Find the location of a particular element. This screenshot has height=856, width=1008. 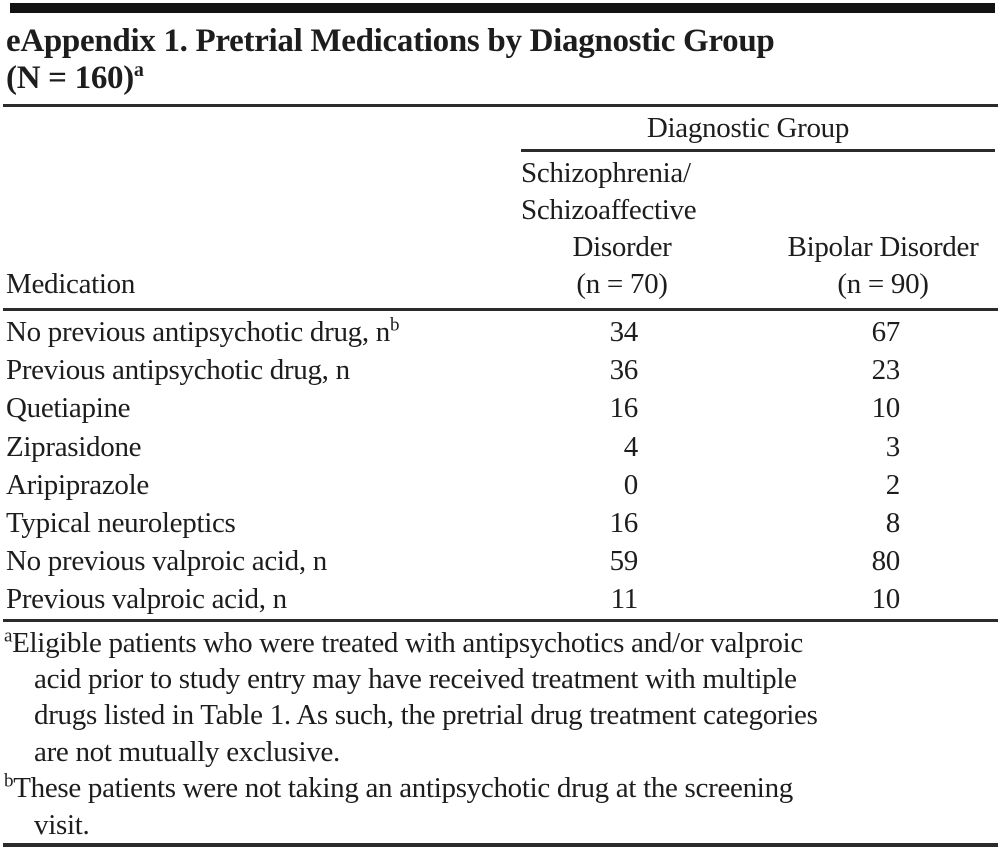

table-row: Previous antipsychotic drug, n 36 23 is located at coordinates (507, 370).